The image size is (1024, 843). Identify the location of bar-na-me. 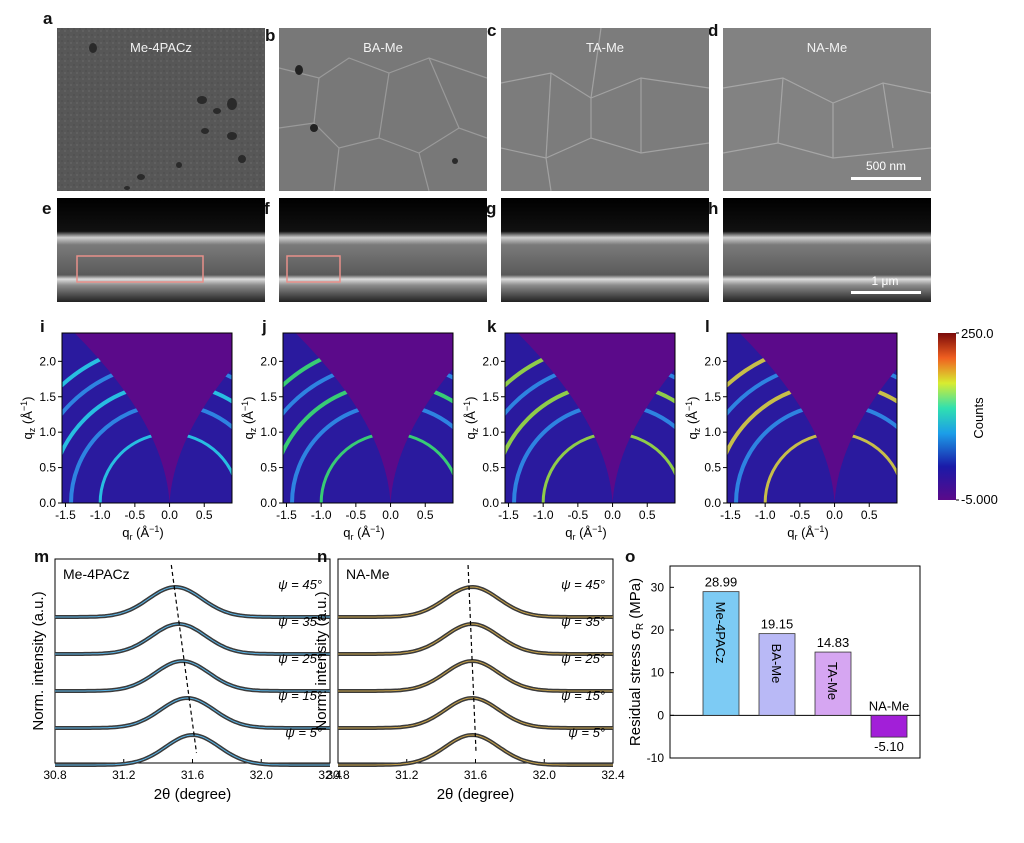
(889, 726).